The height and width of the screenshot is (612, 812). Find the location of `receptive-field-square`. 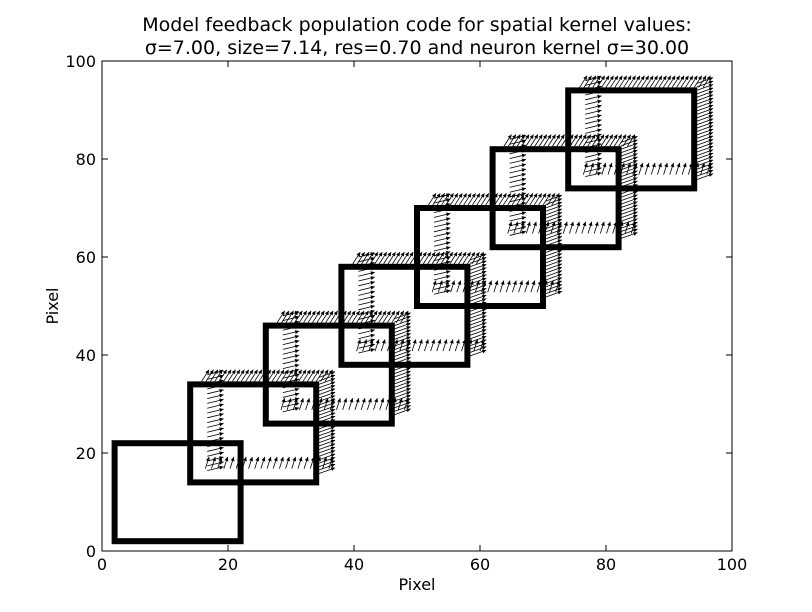

receptive-field-square is located at coordinates (404, 315).